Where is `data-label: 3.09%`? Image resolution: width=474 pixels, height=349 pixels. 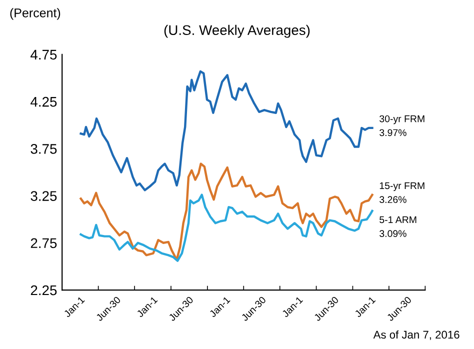 data-label: 3.09% is located at coordinates (393, 234).